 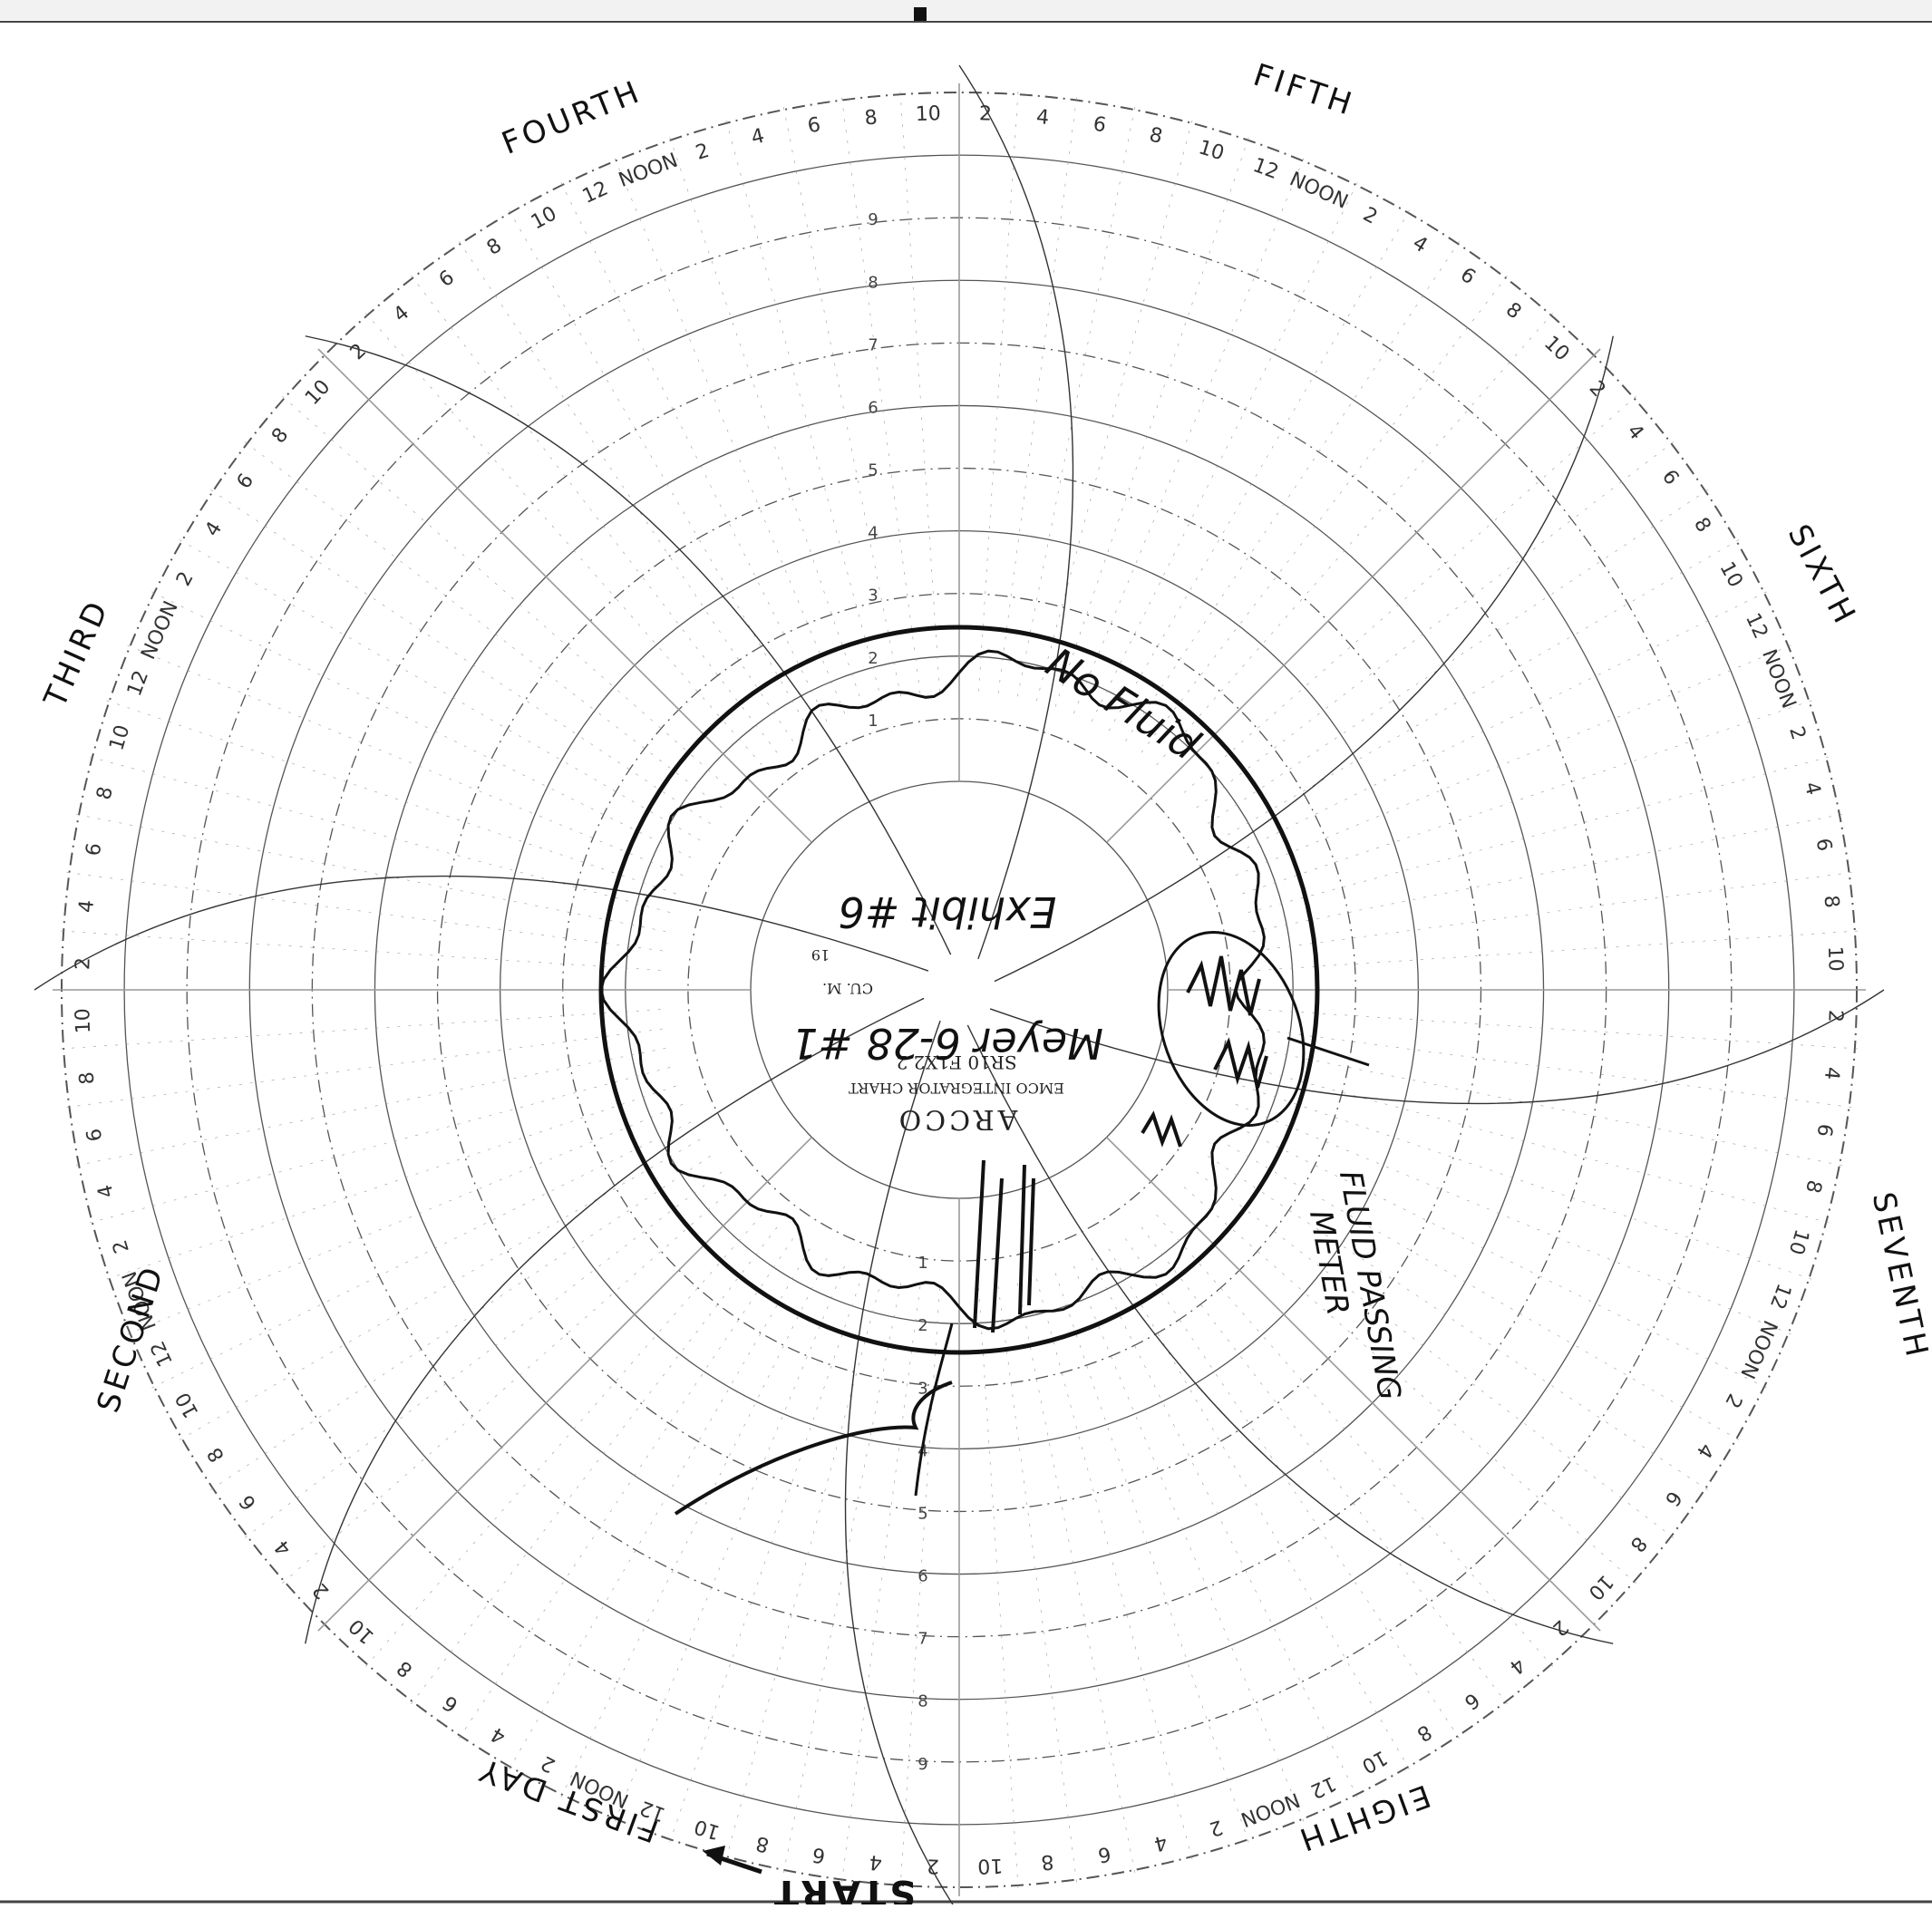 I want to click on radial-scale-label: 7, so click(x=922, y=1639).